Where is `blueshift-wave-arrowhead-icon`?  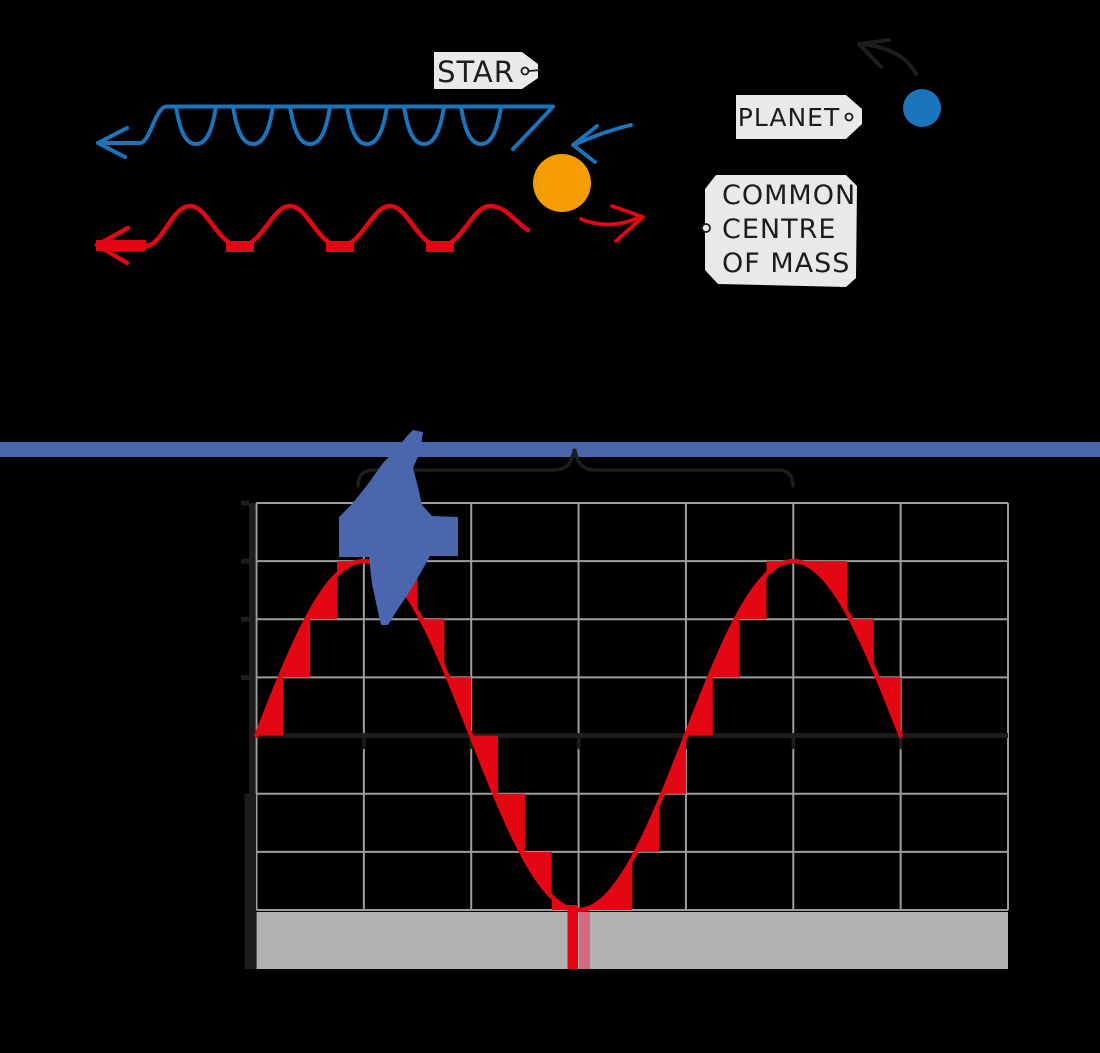 blueshift-wave-arrowhead-icon is located at coordinates (112, 142).